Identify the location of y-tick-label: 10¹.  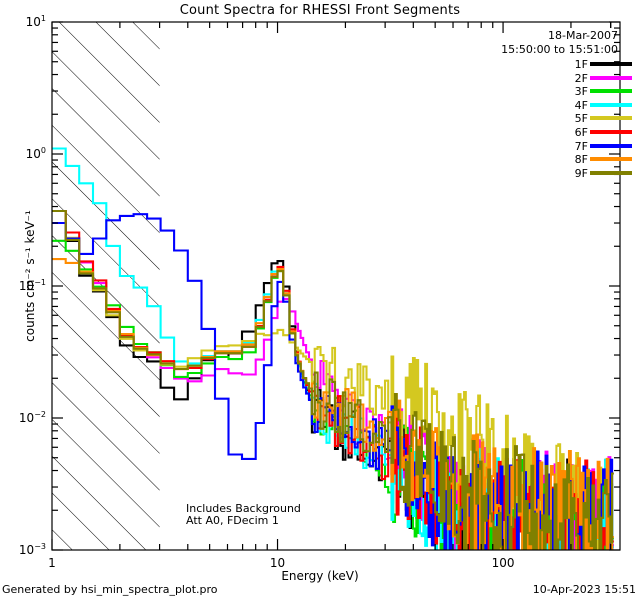
(35, 22).